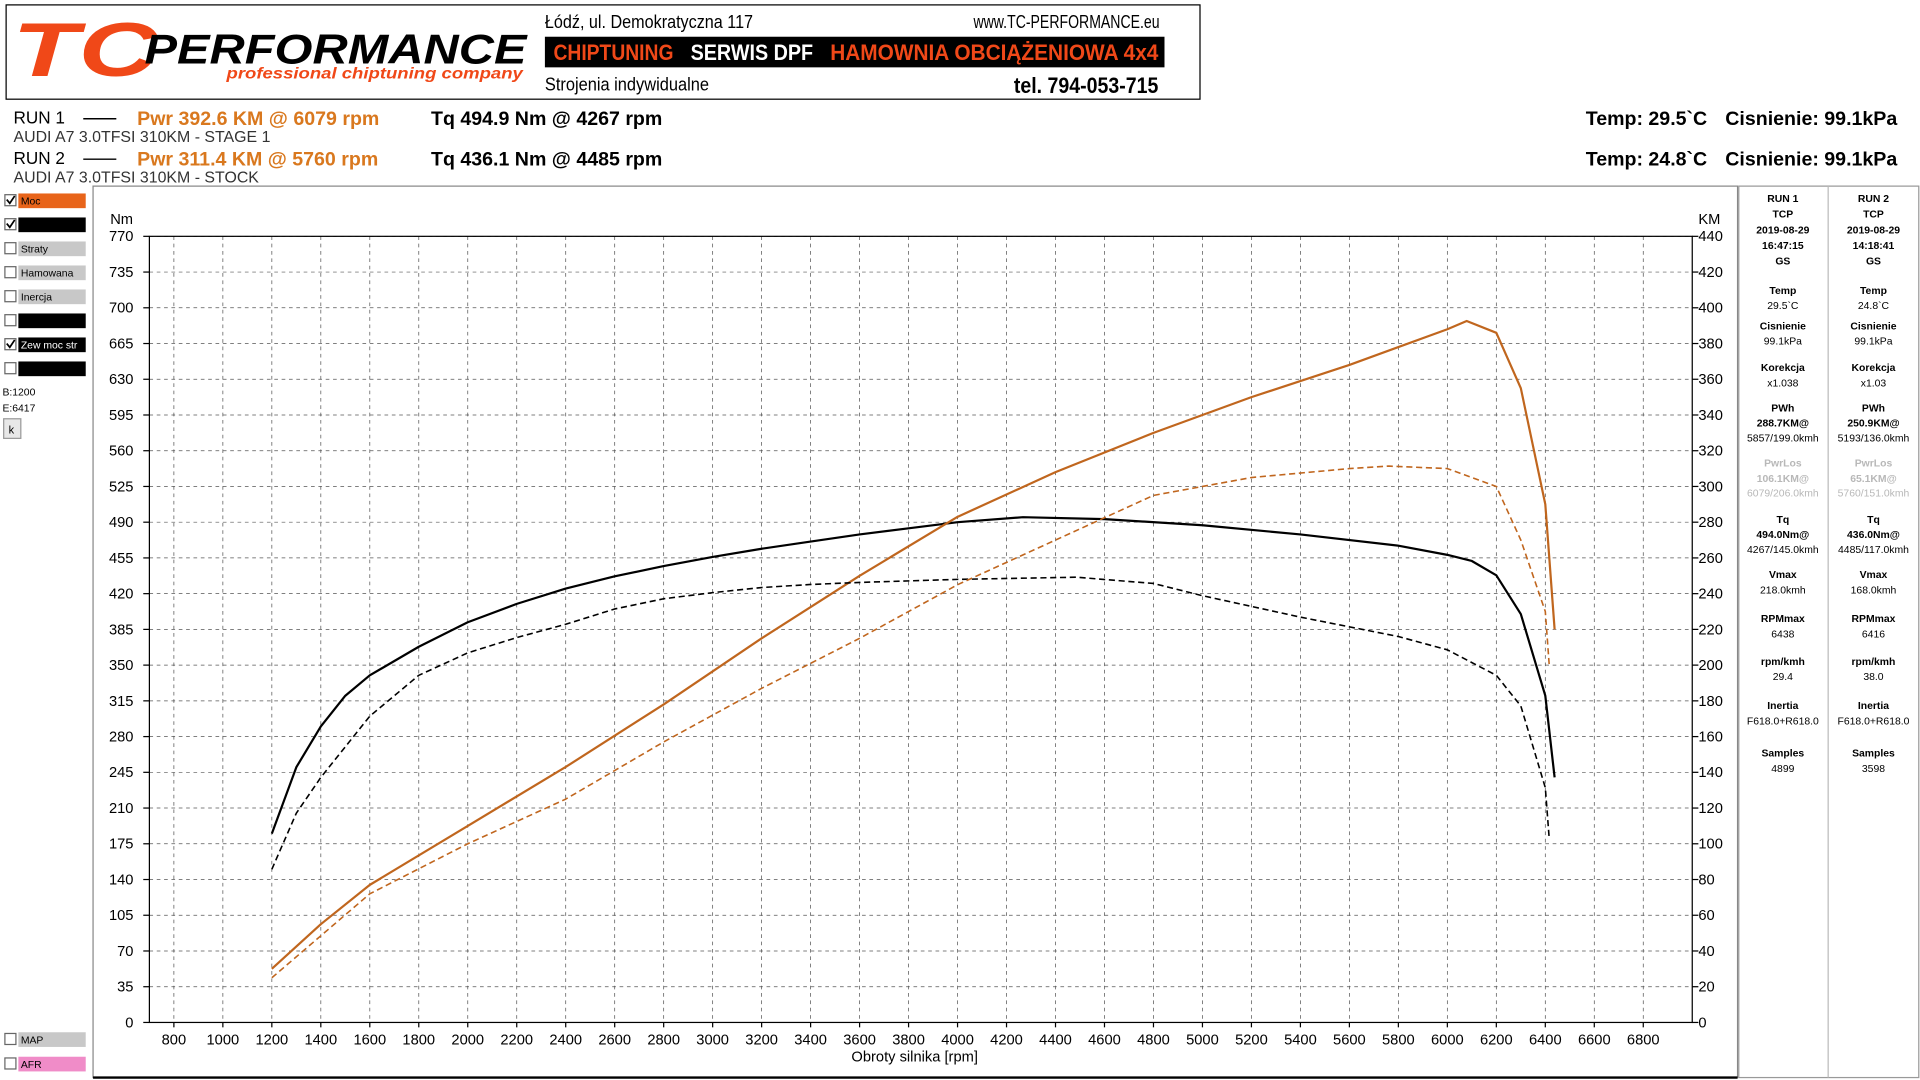 The width and height of the screenshot is (1920, 1080). I want to click on checkbox-label: Moc, so click(31, 201).